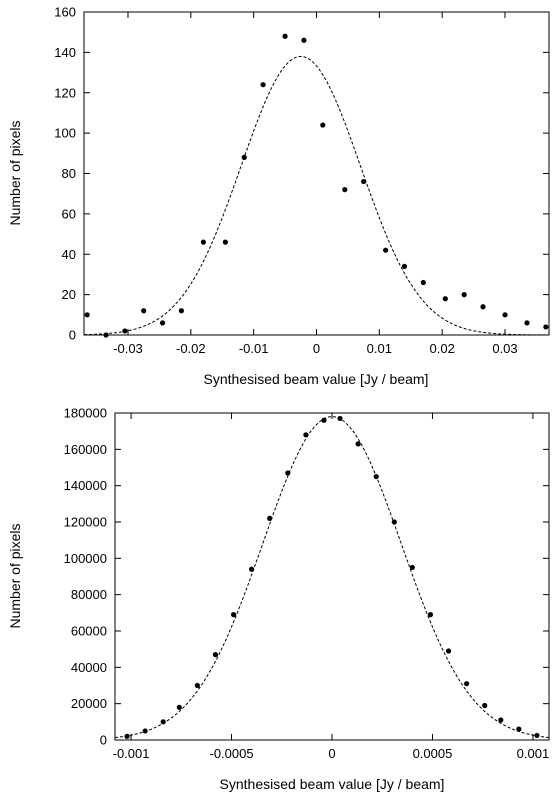  I want to click on top-x-tick-label: 0, so click(316, 348).